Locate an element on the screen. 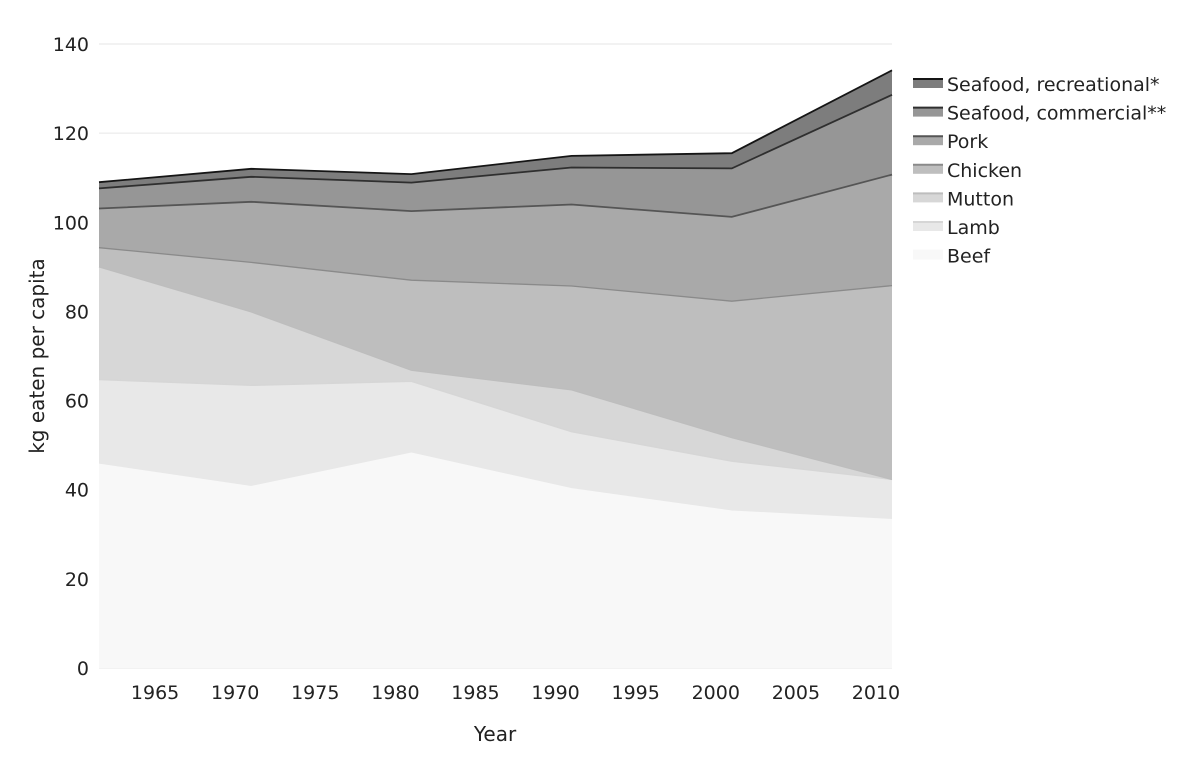  line-chicken is located at coordinates (495, 274).